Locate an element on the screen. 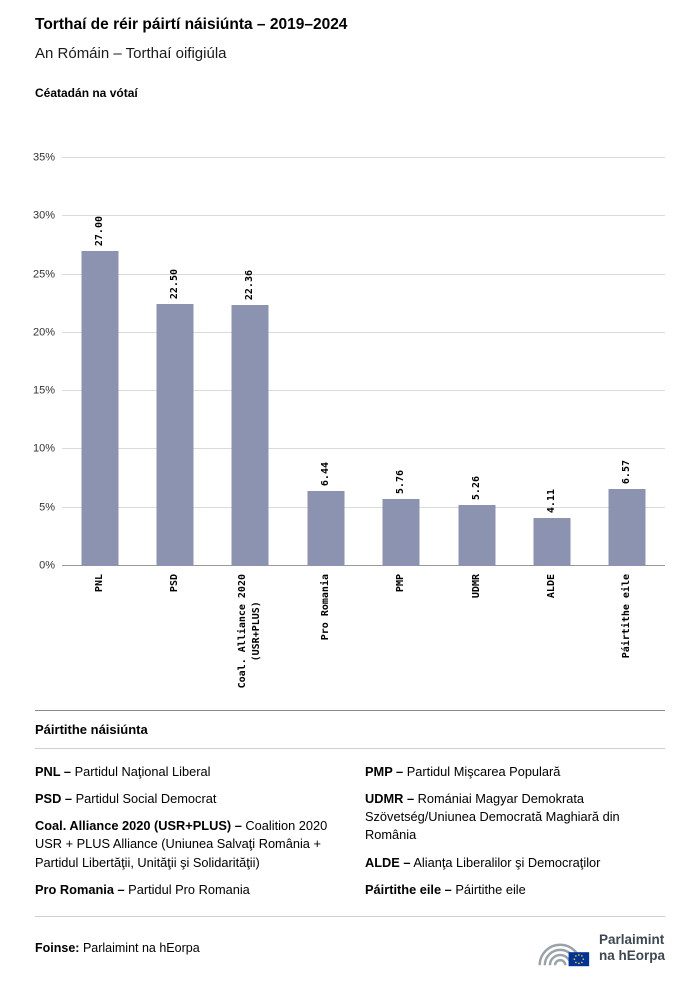 Image resolution: width=700 pixels, height=982 pixels. ep-logo-text: Parlaimint na hEorpa is located at coordinates (632, 948).